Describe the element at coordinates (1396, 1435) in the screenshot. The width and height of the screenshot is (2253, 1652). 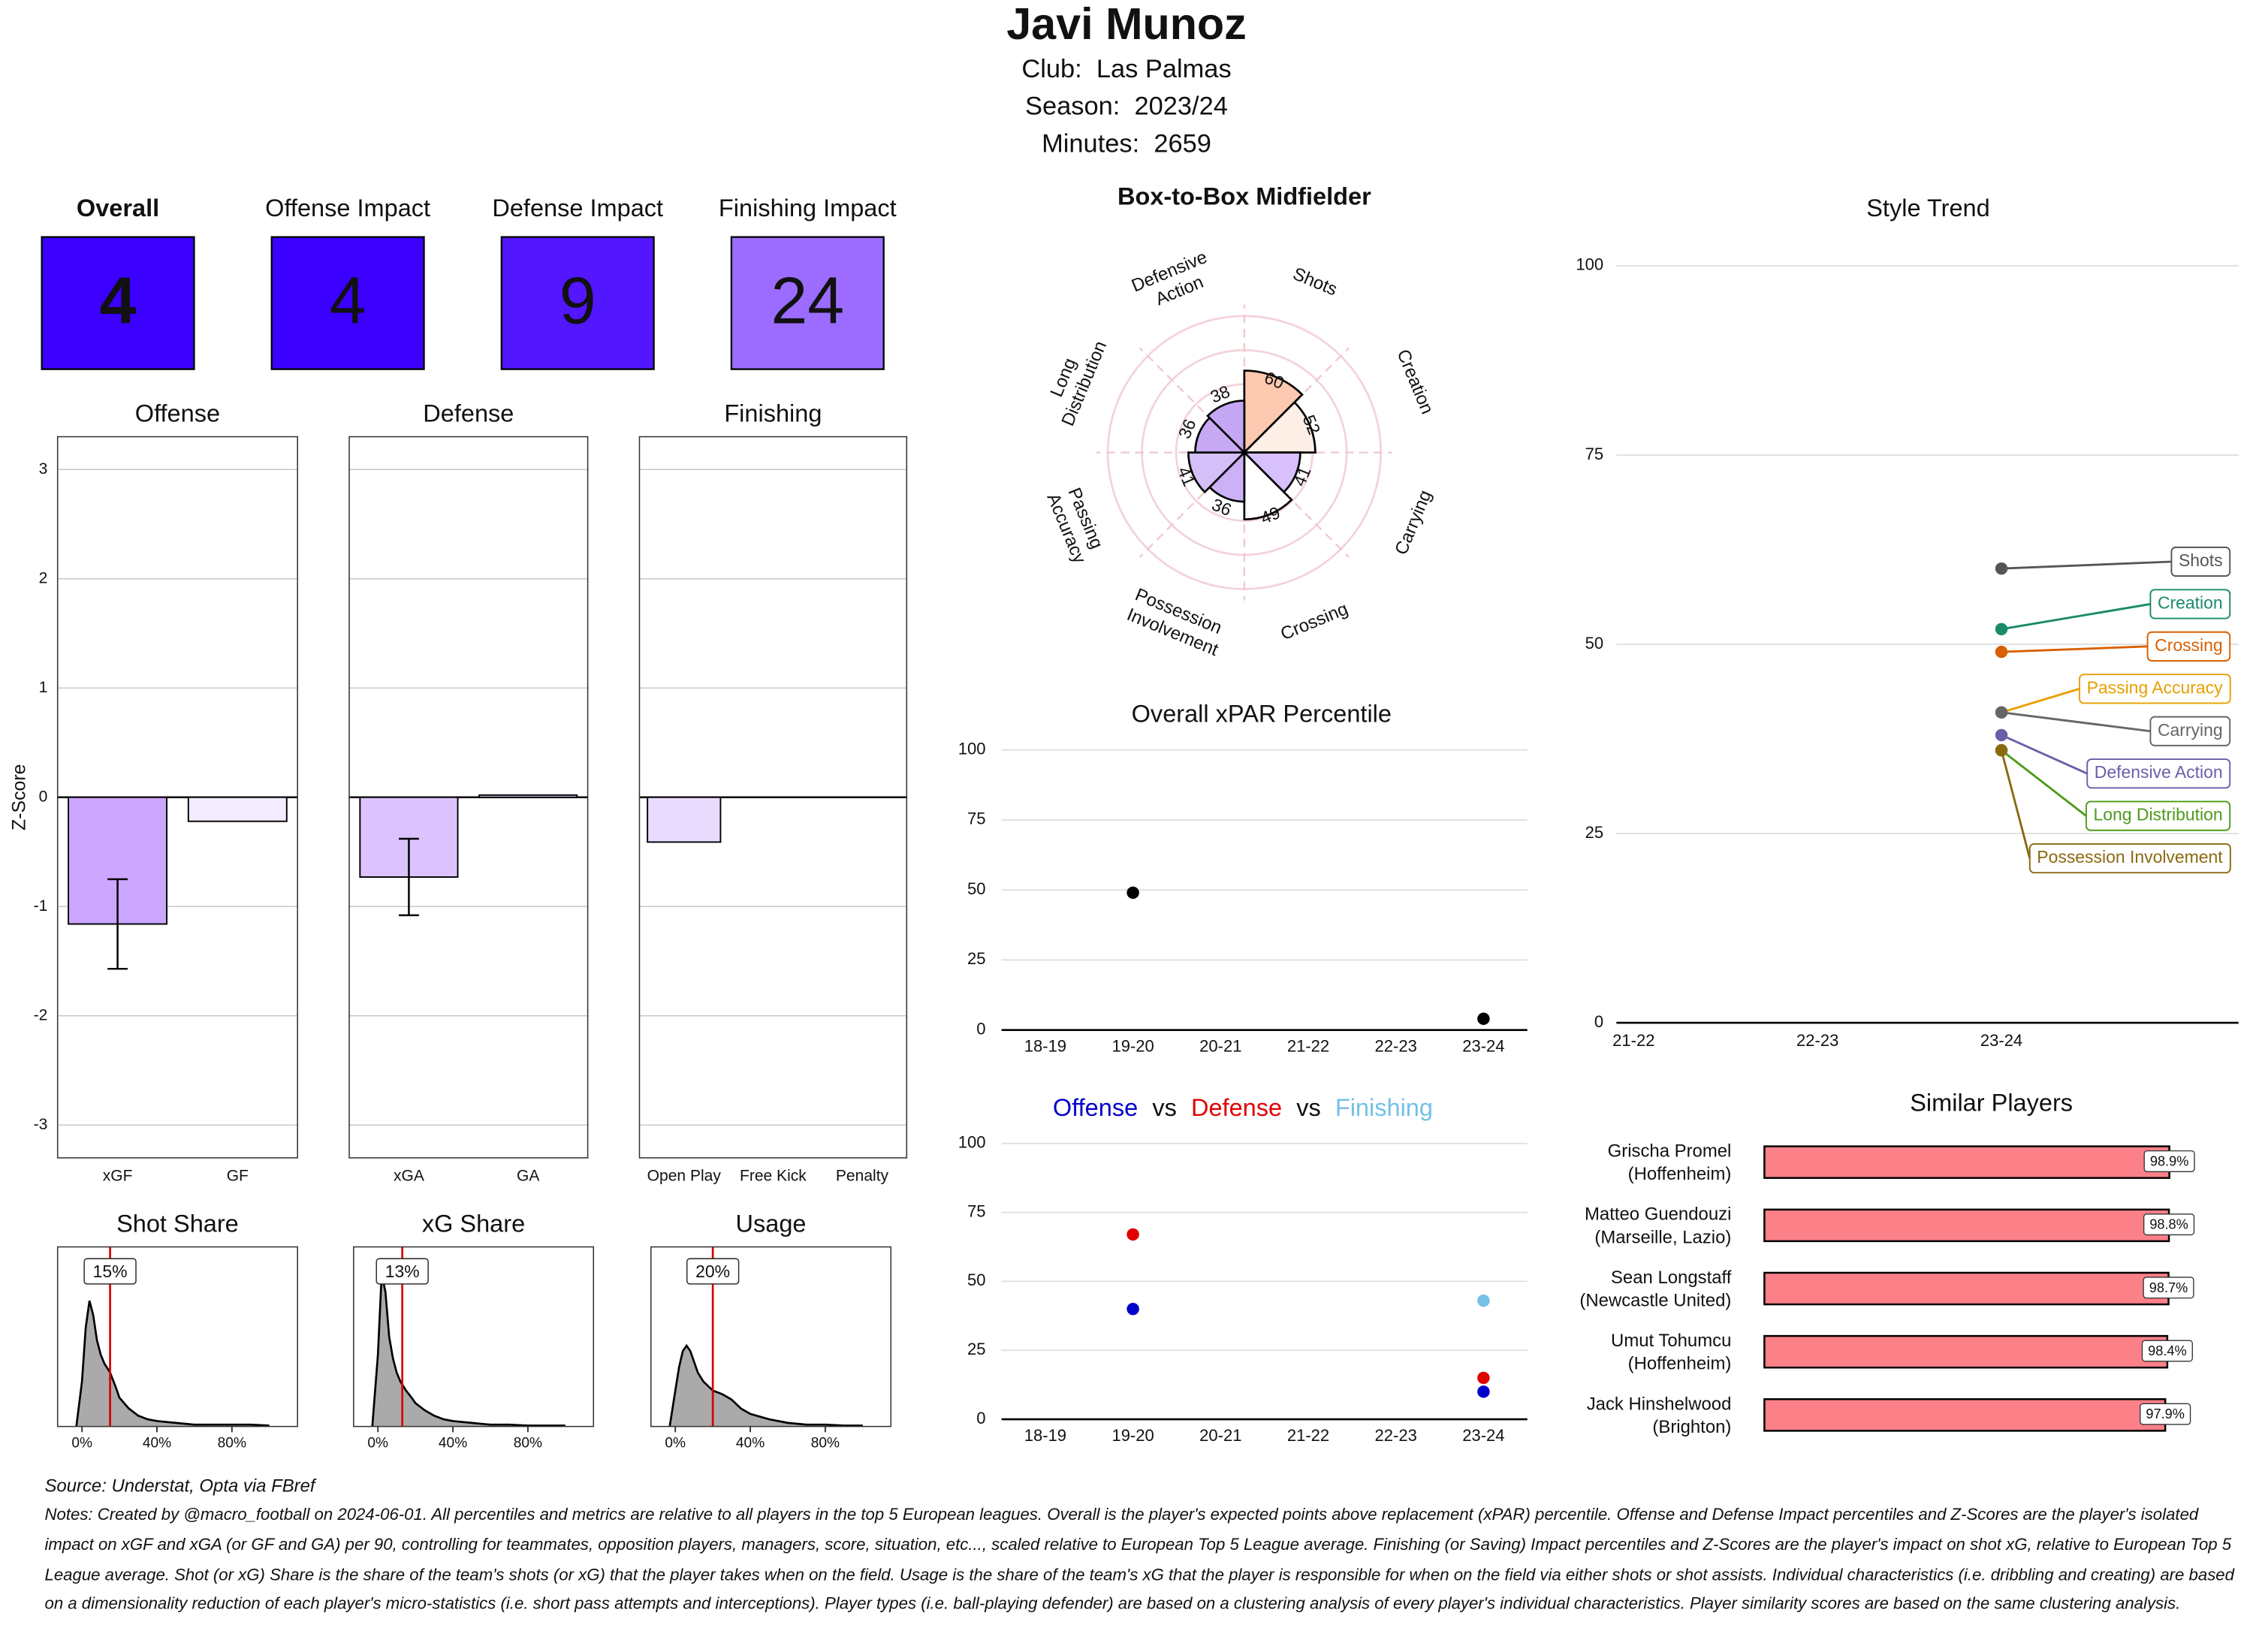
I see `x-tick-label: 22-23` at that location.